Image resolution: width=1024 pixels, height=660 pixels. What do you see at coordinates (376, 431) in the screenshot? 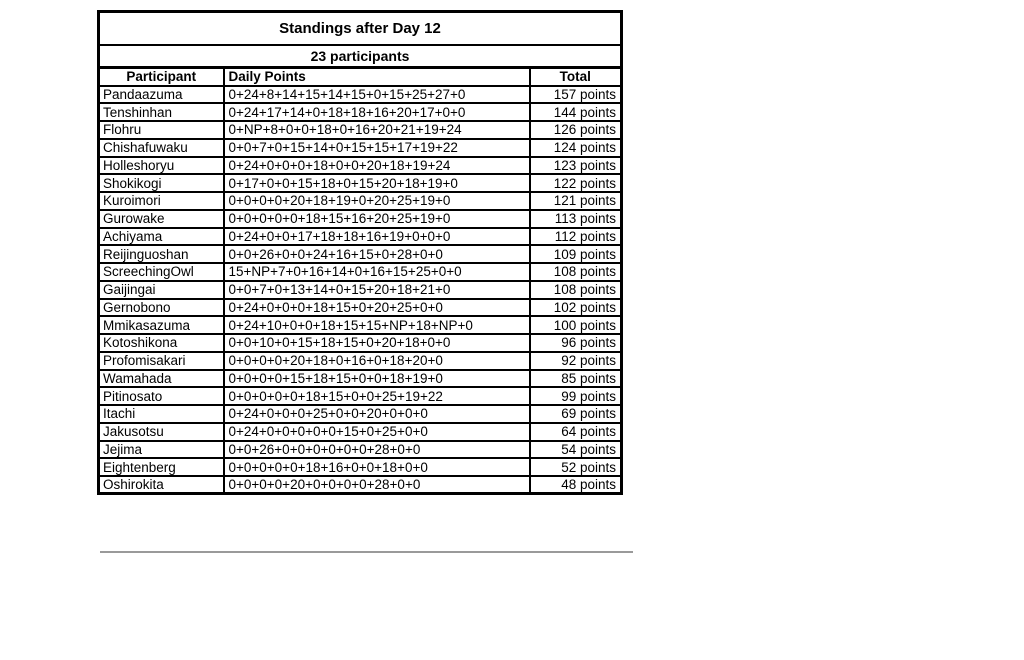
I see `daily-points-cell: 0+24+0+0+0+0+0+15+0+25+0+0` at bounding box center [376, 431].